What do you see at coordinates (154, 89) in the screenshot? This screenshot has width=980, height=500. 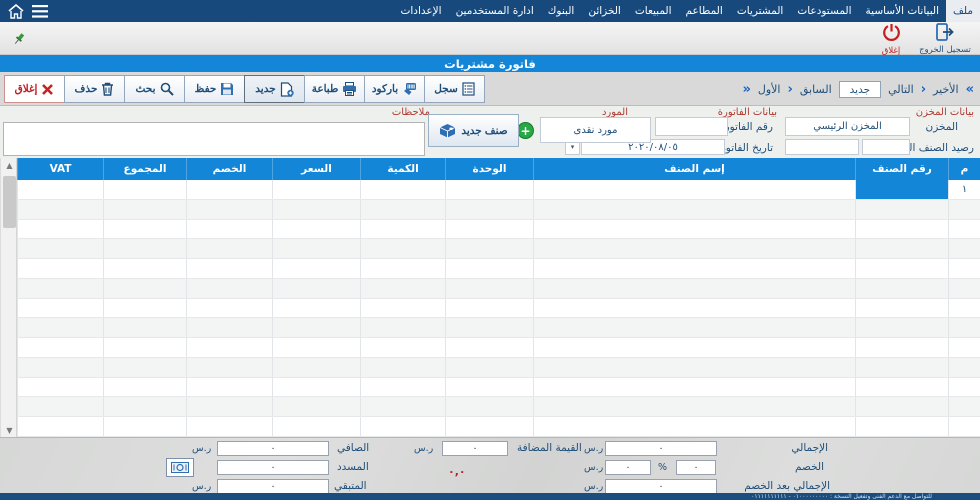 I see `search-button: بحث` at bounding box center [154, 89].